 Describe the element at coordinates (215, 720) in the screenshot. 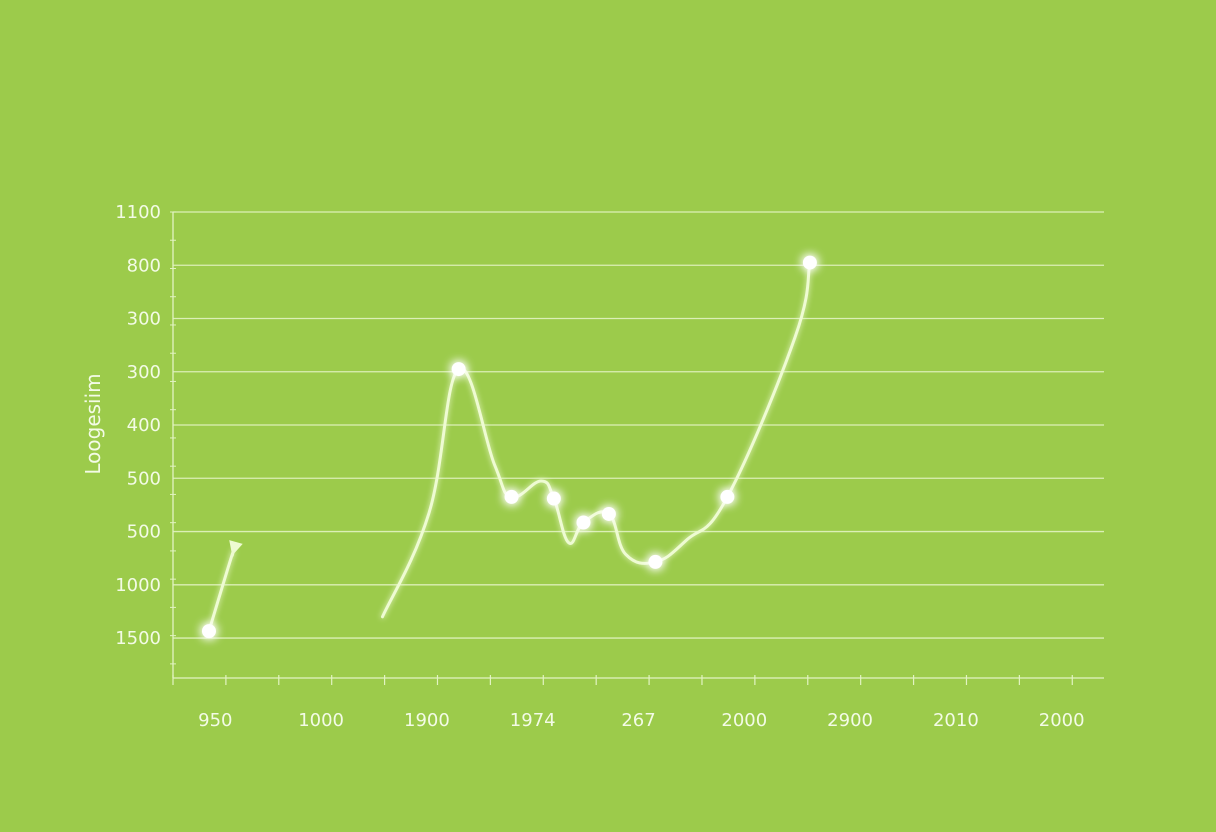

I see `x-tick-label: 950` at that location.